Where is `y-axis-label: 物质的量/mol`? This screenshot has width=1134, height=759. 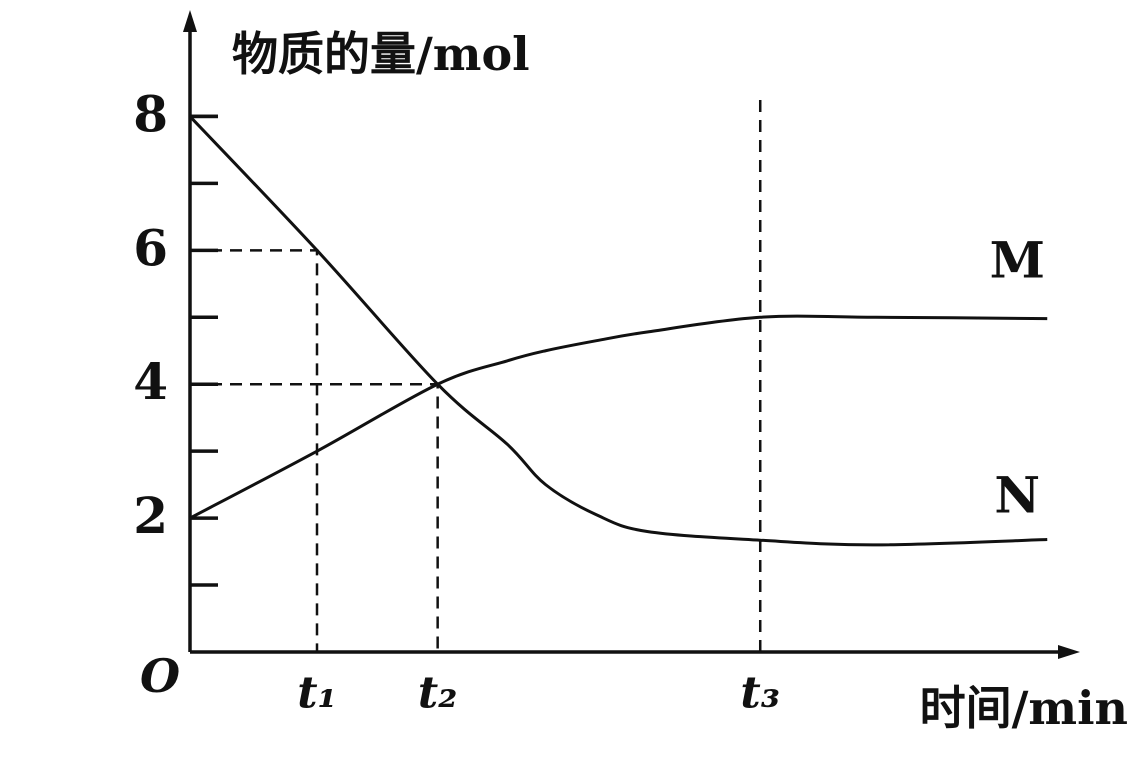
y-axis-label: 物质的量/mol is located at coordinates (381, 54).